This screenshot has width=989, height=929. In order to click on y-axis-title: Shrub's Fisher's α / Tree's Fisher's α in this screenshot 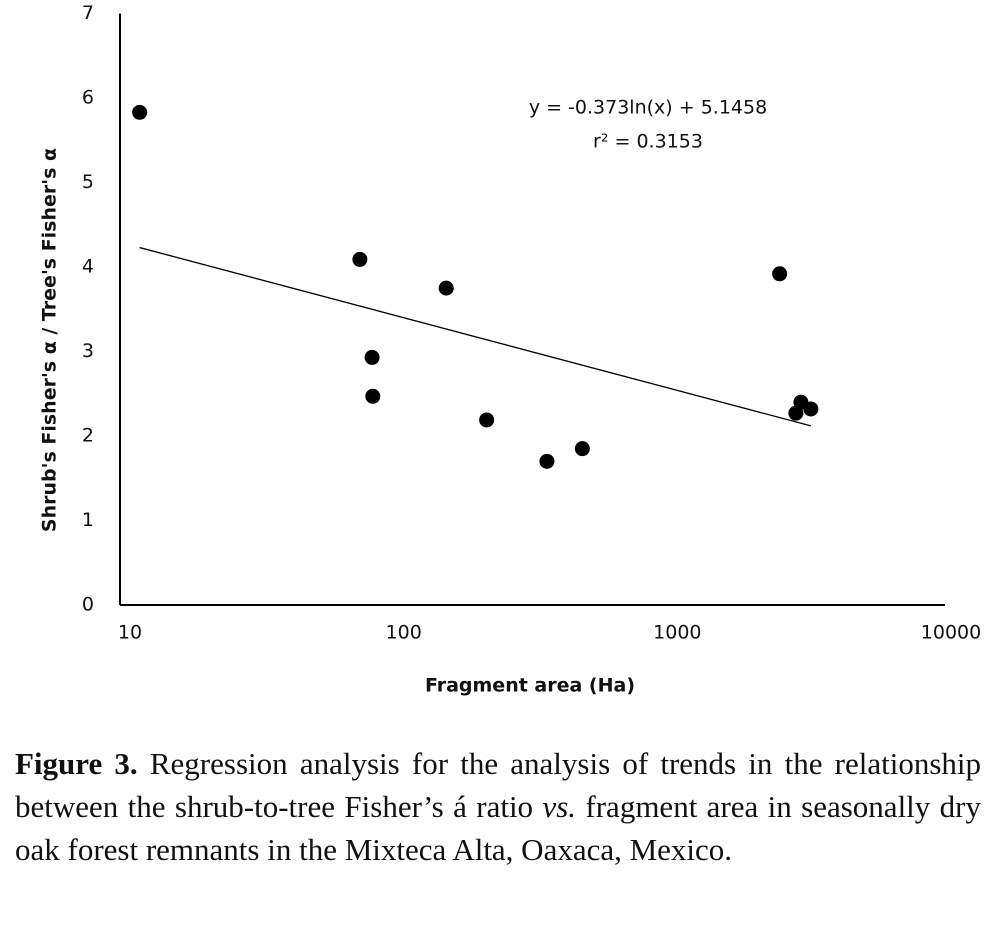, I will do `click(50, 340)`.